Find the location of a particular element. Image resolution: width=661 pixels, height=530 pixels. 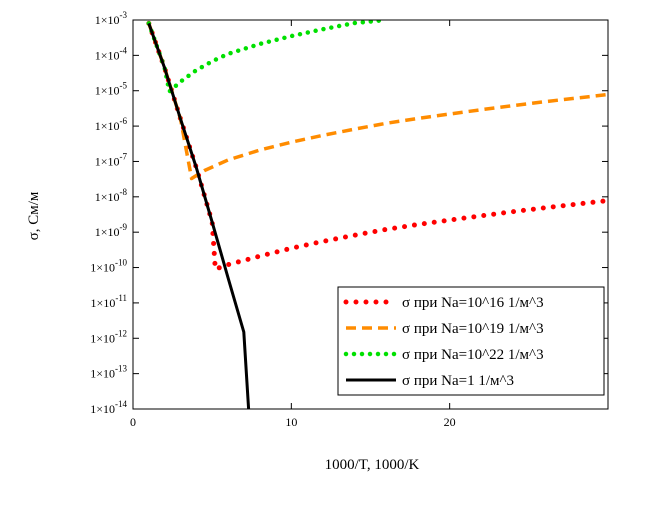

y-tick-label: 1×10⁻¹³ is located at coordinates (108, 372).